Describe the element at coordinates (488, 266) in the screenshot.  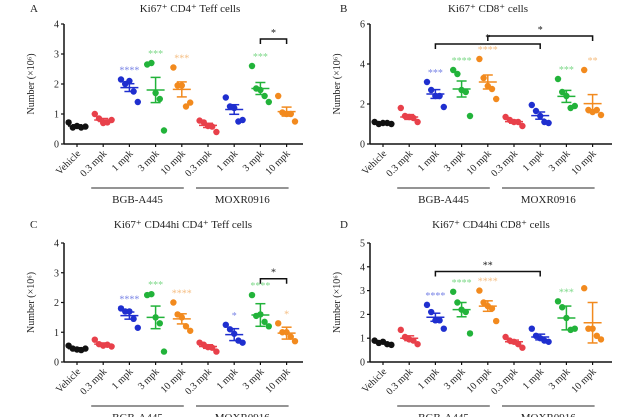
I see `comparison-stars: **` at that location.